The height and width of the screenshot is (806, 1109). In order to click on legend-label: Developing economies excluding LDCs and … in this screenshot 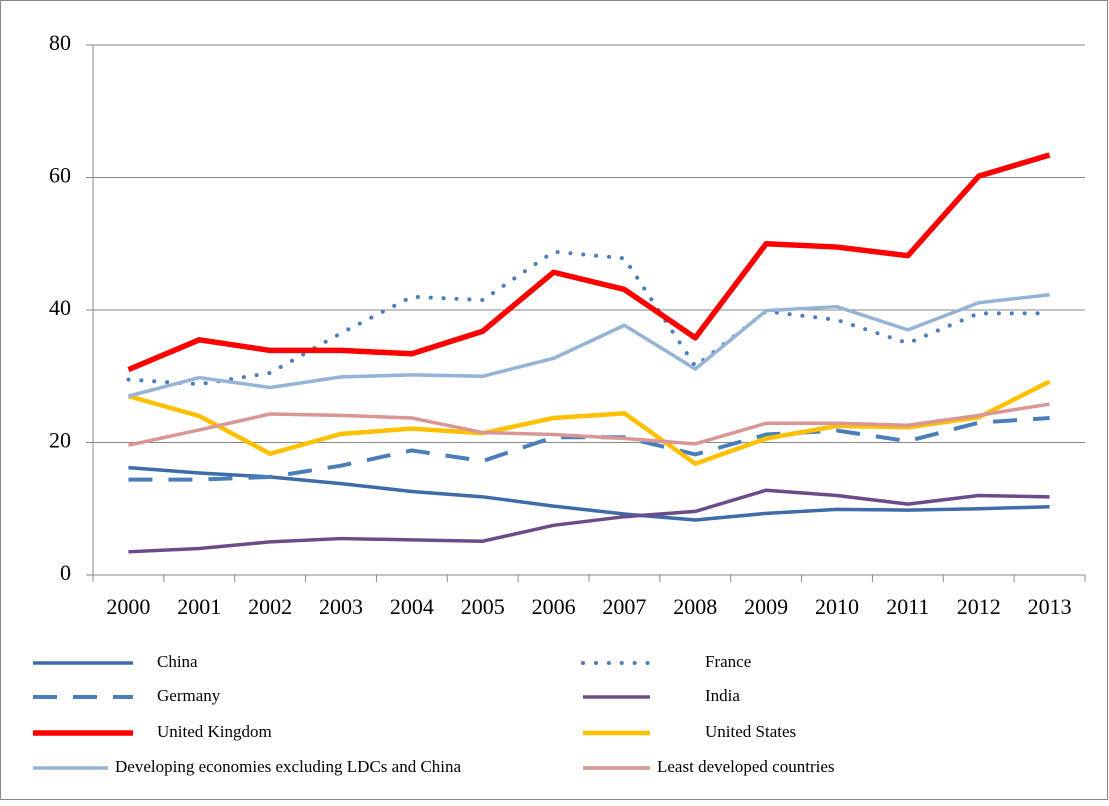, I will do `click(288, 766)`.